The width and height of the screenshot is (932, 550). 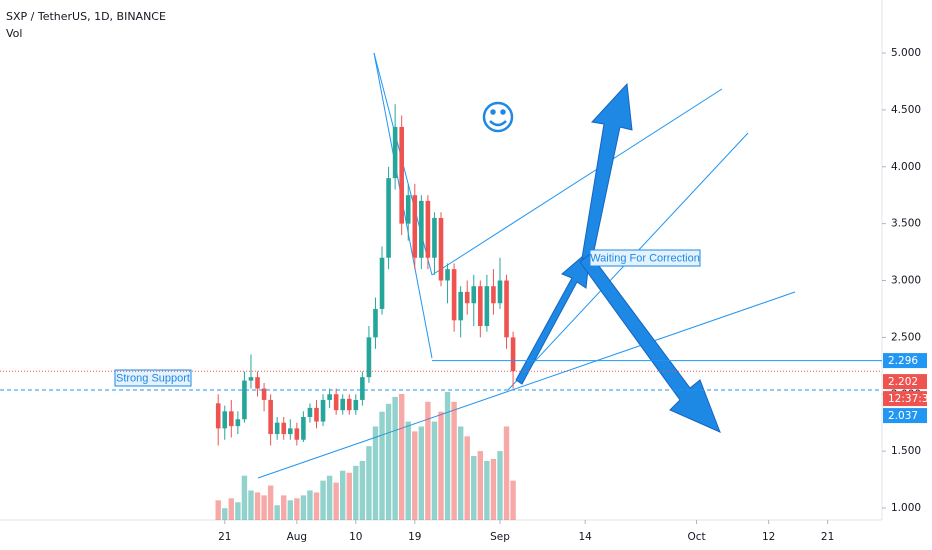 I want to click on x-tick-label: 21, so click(x=224, y=537).